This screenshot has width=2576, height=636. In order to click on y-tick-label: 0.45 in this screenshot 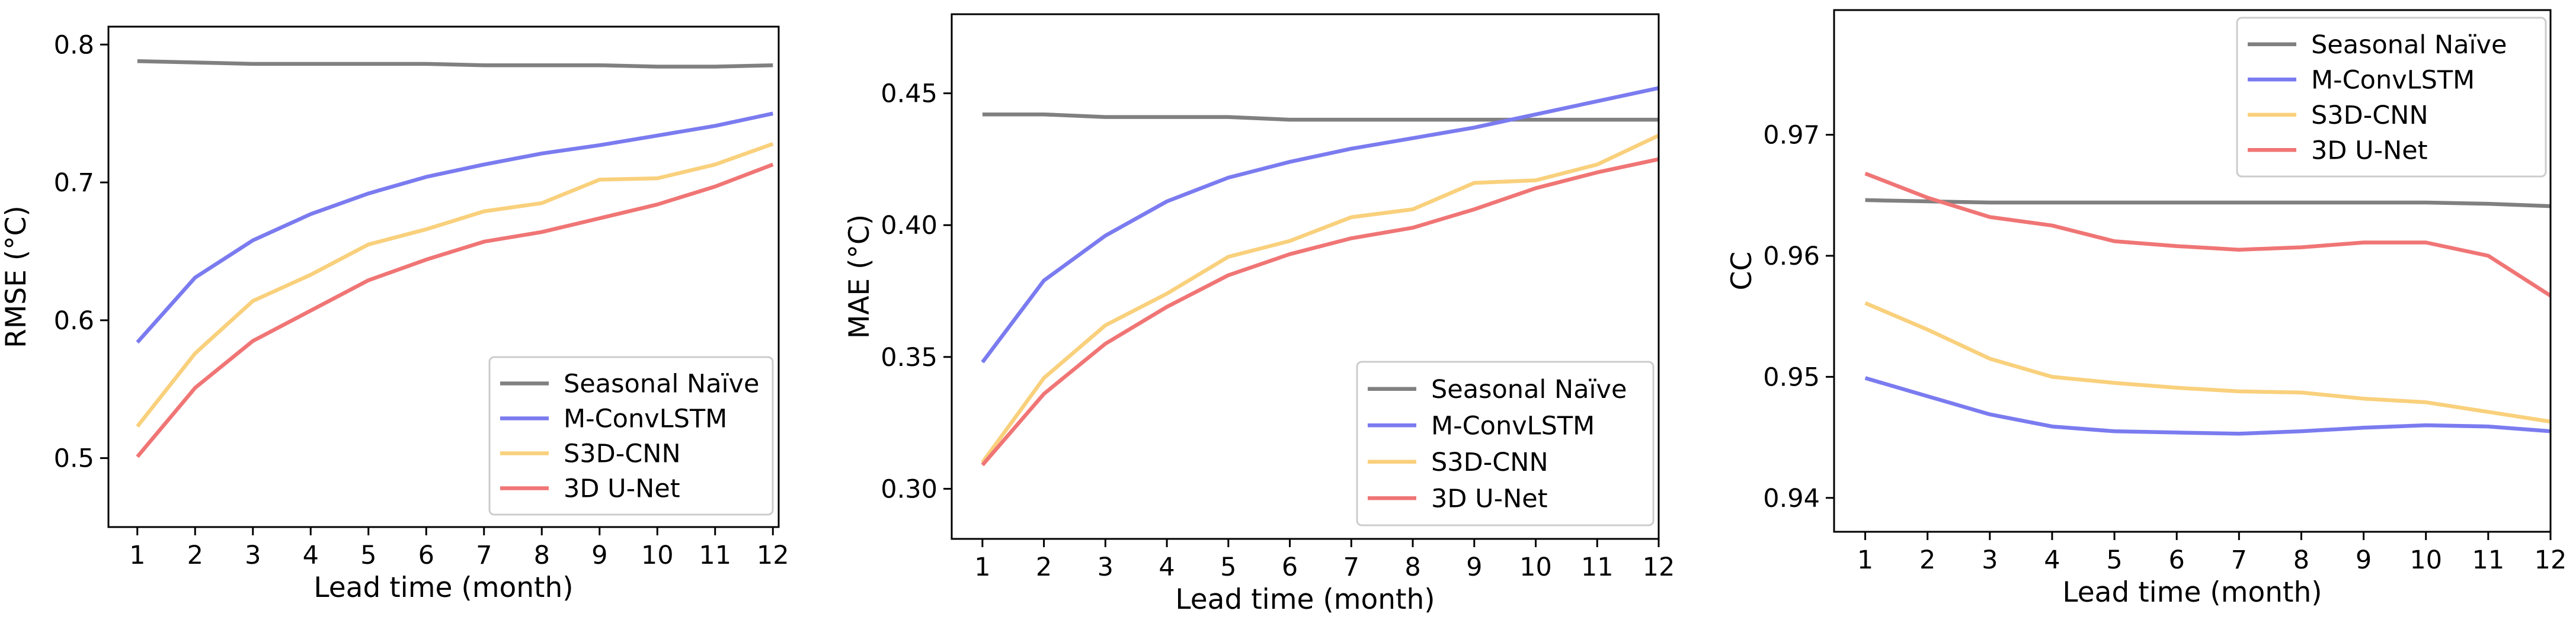, I will do `click(909, 94)`.